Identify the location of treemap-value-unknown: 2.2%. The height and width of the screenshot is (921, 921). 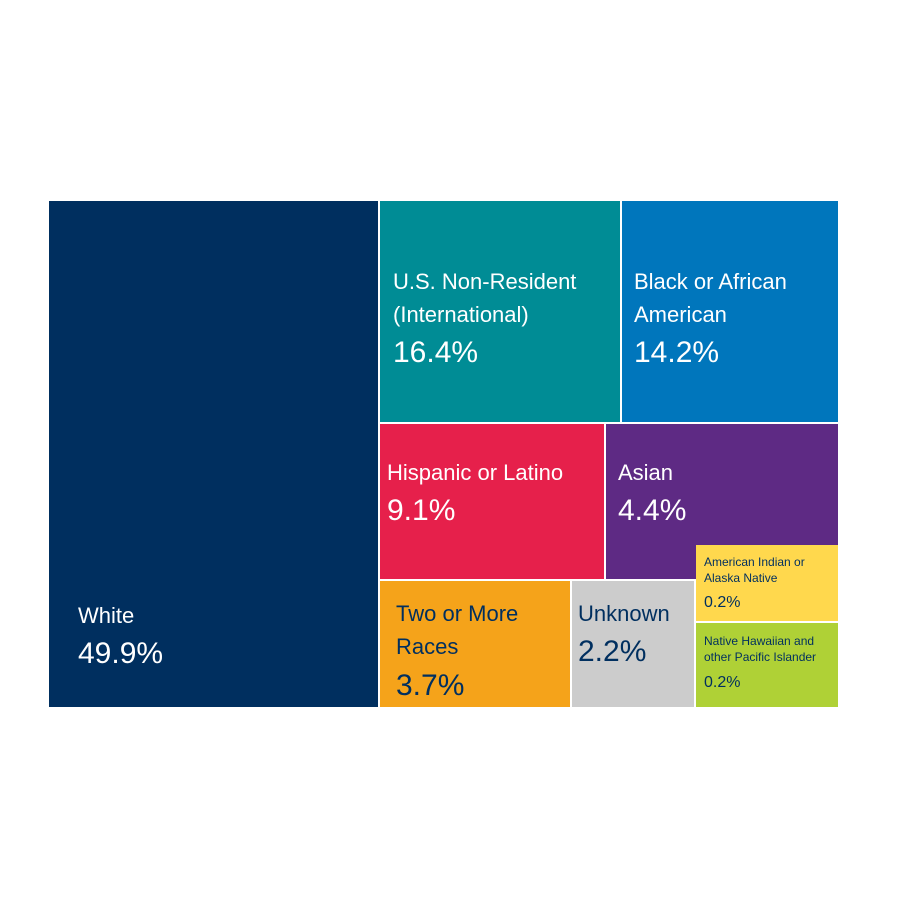
(612, 651).